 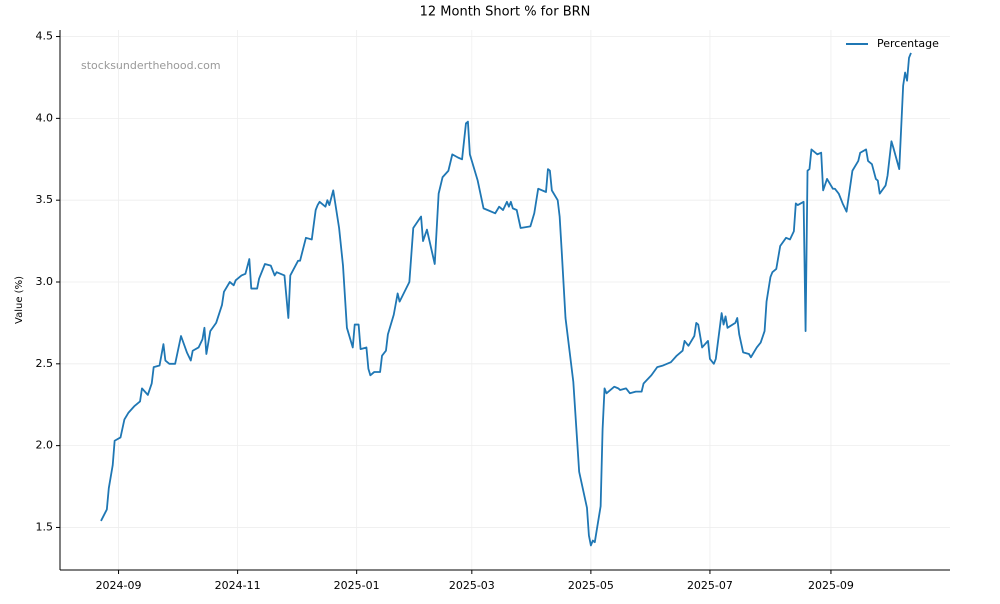 What do you see at coordinates (45, 281) in the screenshot?
I see `y-tick-label: 3.0` at bounding box center [45, 281].